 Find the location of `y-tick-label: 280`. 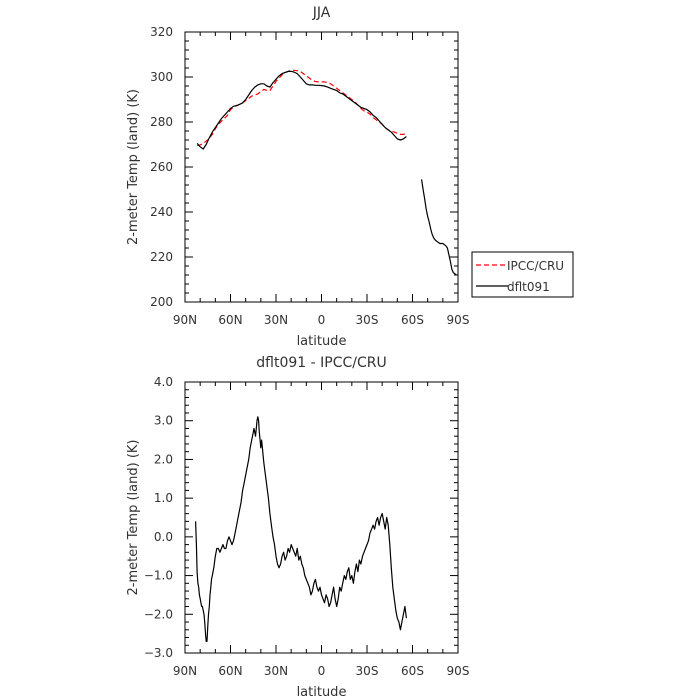

y-tick-label: 280 is located at coordinates (161, 122).